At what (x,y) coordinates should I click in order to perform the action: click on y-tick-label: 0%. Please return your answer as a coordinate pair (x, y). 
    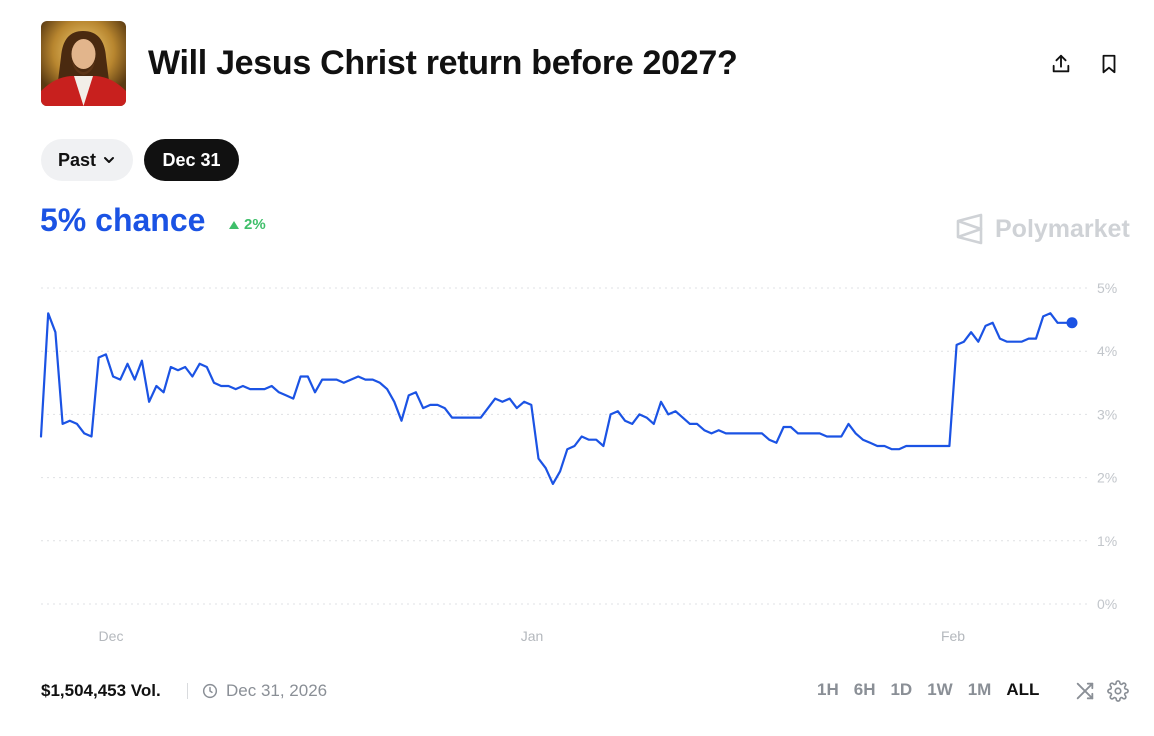
    Looking at the image, I should click on (1107, 604).